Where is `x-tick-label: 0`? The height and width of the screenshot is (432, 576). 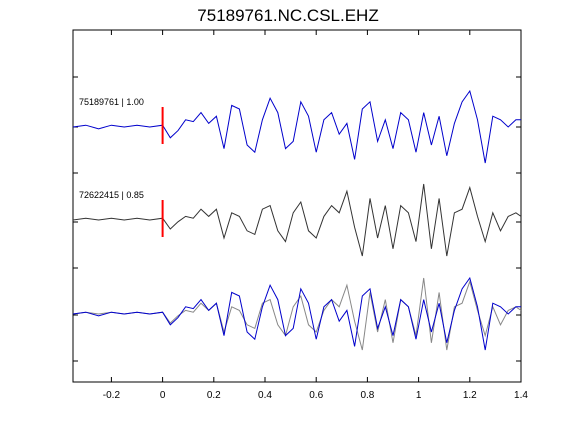
x-tick-label: 0 is located at coordinates (163, 395).